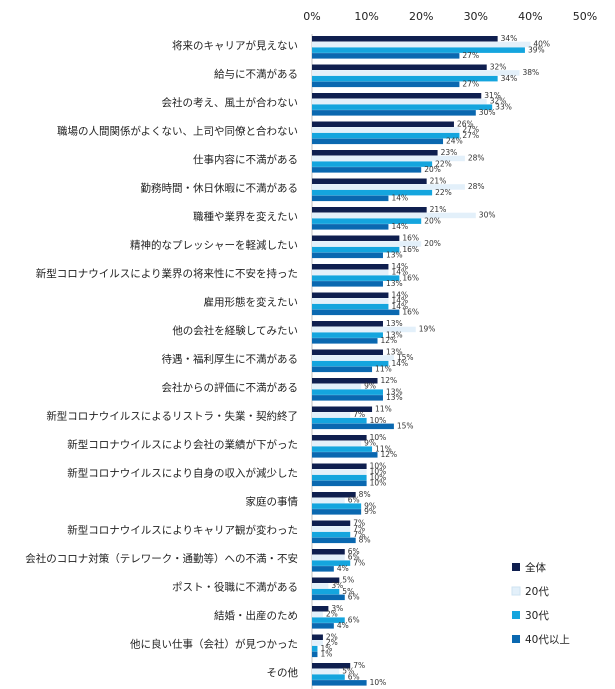 This screenshot has height=689, width=615. What do you see at coordinates (251, 302) in the screenshot?
I see `category-label: 雇用形態を変えたい` at bounding box center [251, 302].